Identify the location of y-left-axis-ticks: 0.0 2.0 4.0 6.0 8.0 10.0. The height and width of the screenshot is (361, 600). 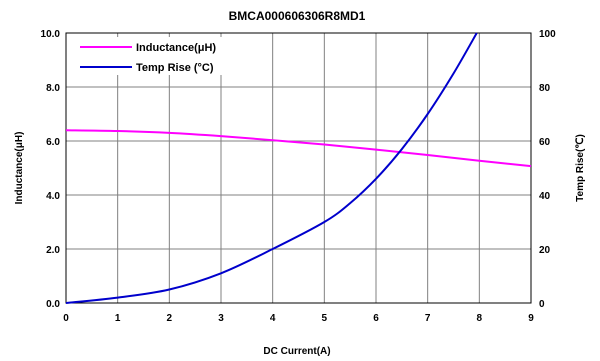
(51, 169).